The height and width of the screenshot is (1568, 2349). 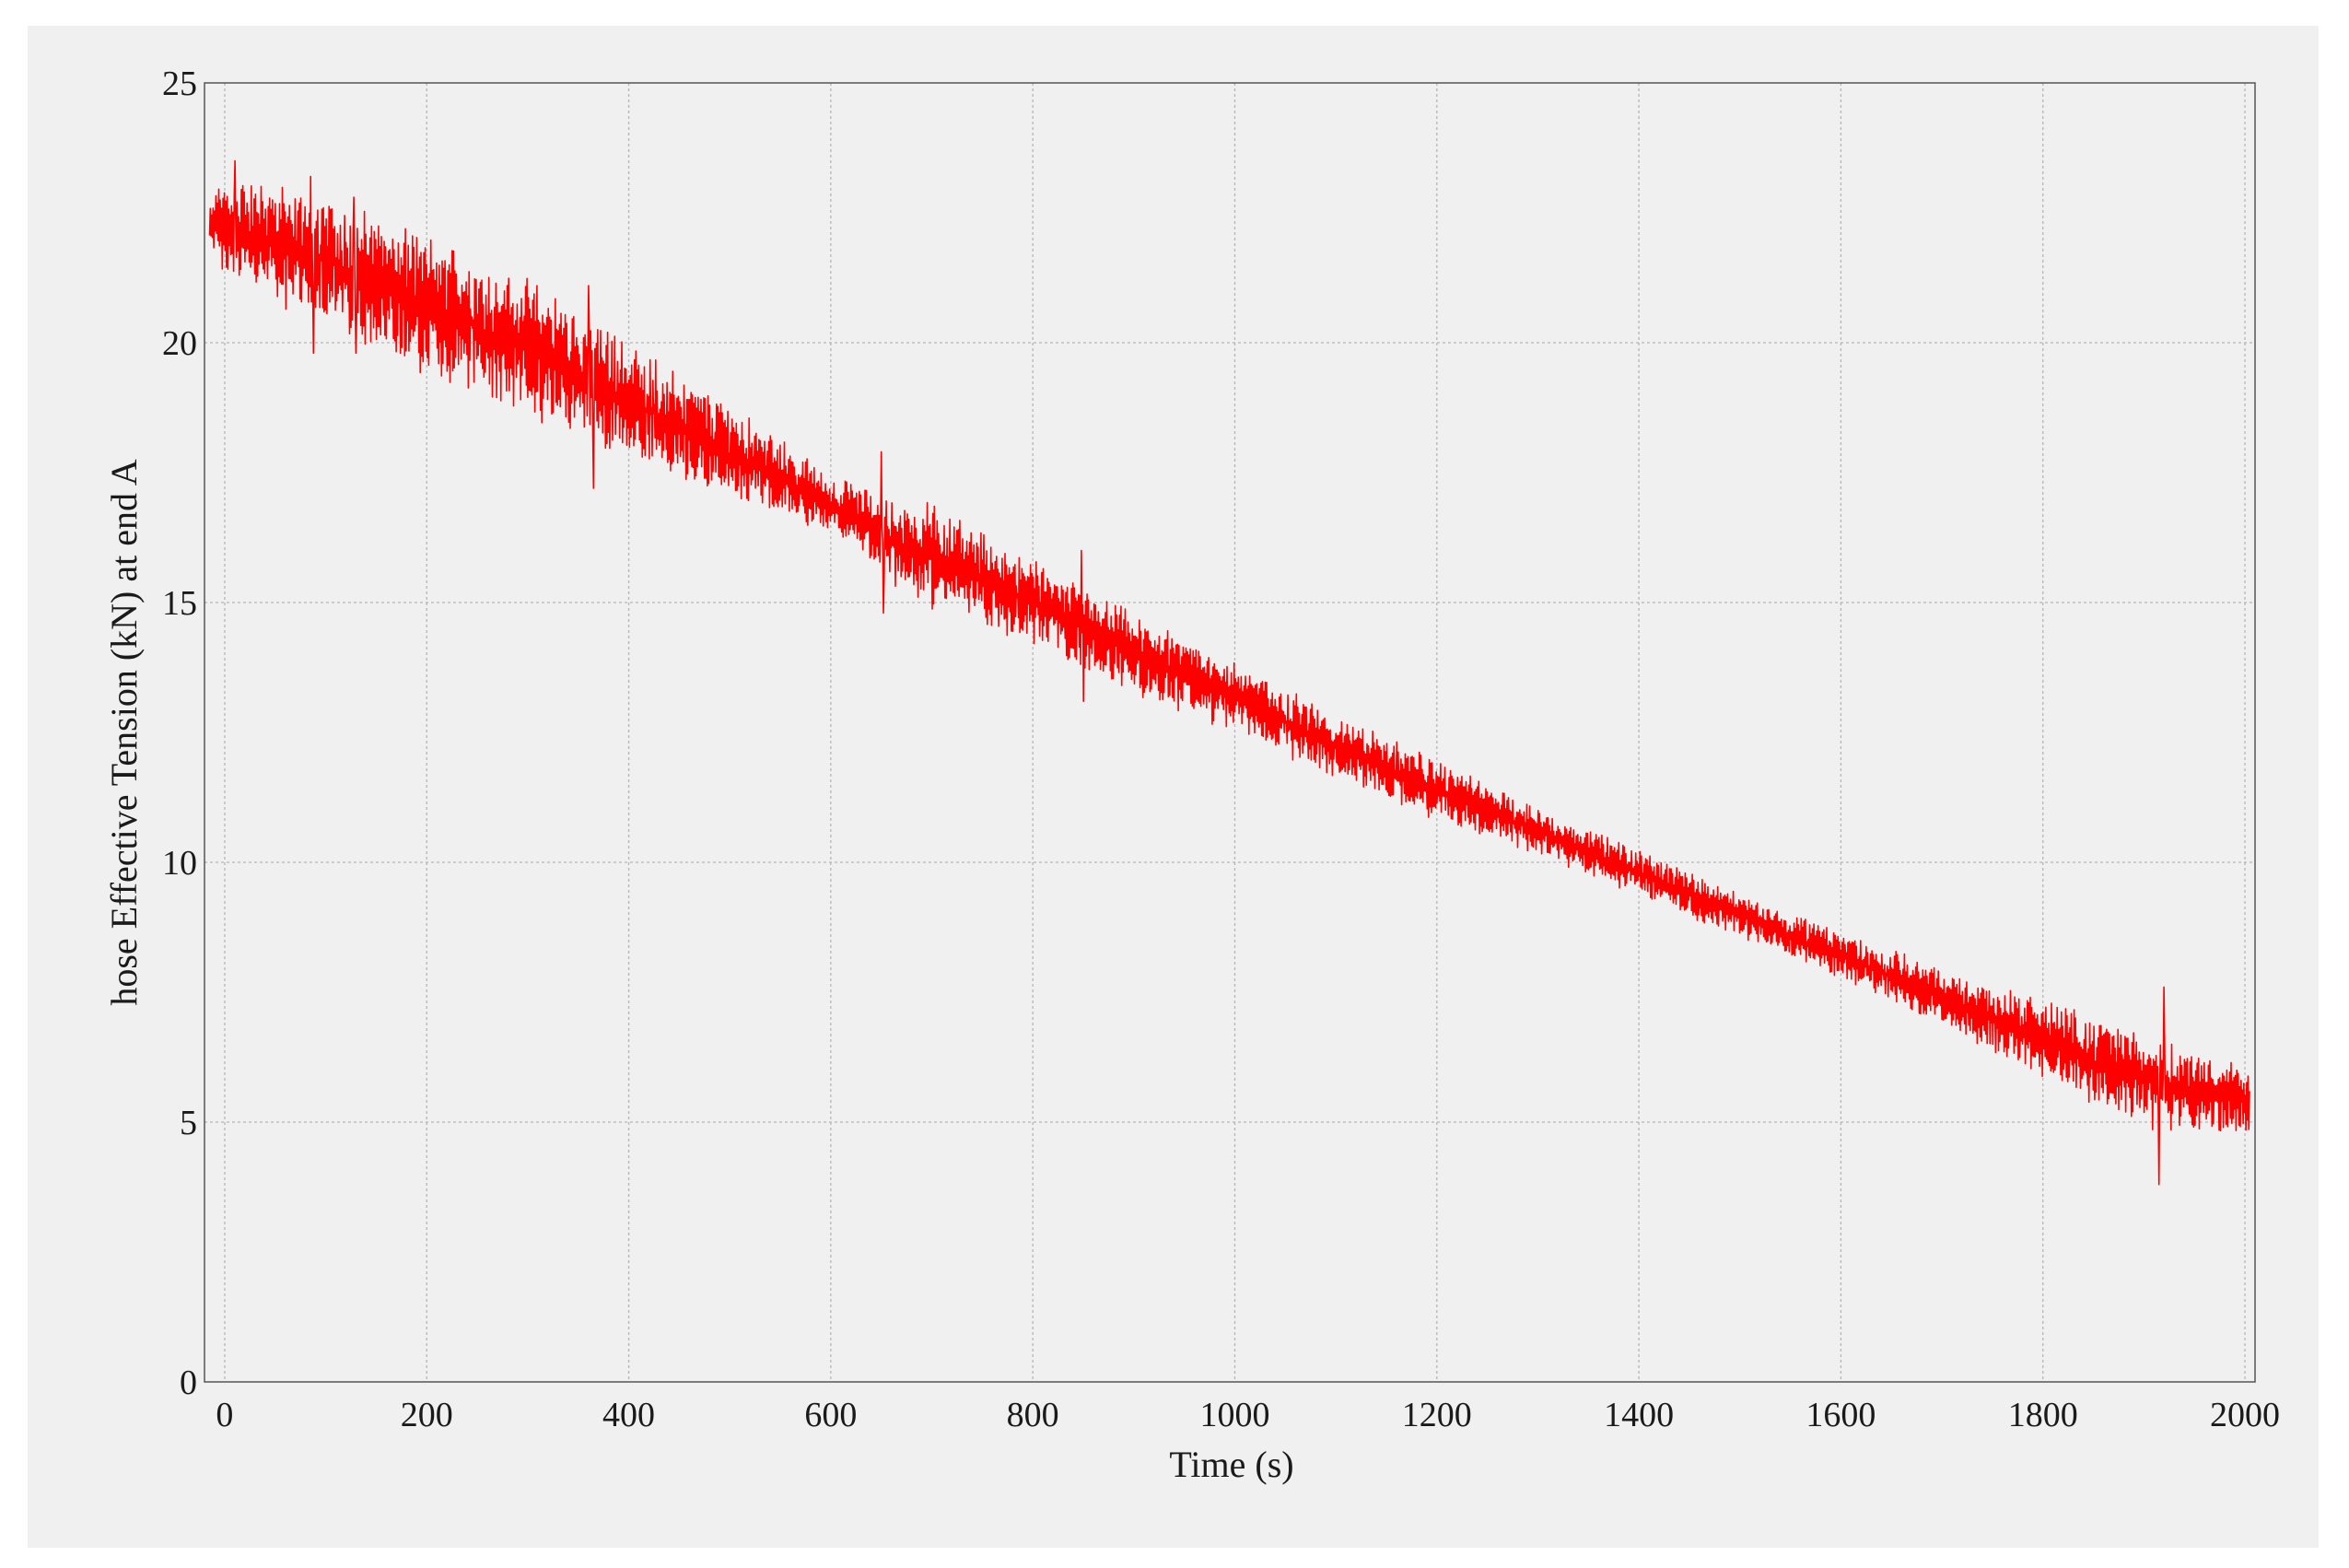 I want to click on x-tick-label: 600, so click(x=830, y=1415).